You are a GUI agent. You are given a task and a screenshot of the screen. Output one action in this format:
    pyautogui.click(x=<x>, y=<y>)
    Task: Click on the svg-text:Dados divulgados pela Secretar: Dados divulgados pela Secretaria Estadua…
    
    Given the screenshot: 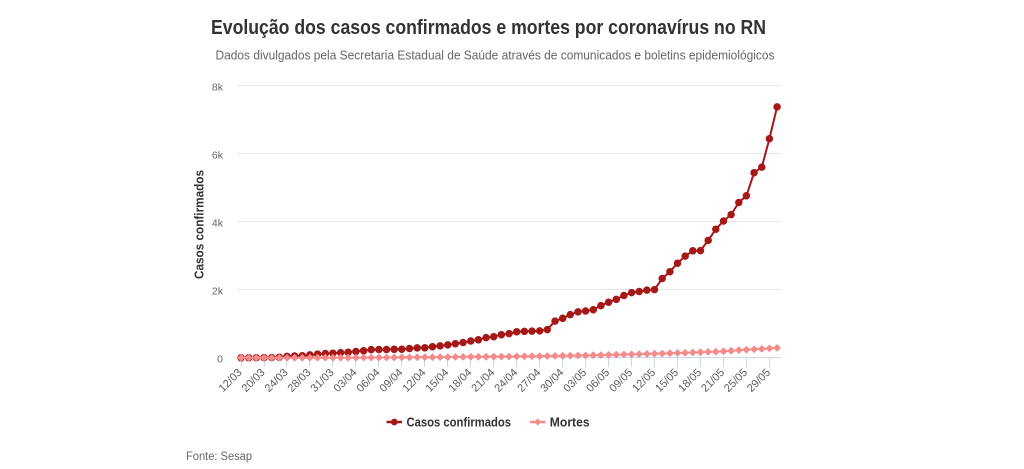 What is the action you would take?
    pyautogui.click(x=495, y=55)
    